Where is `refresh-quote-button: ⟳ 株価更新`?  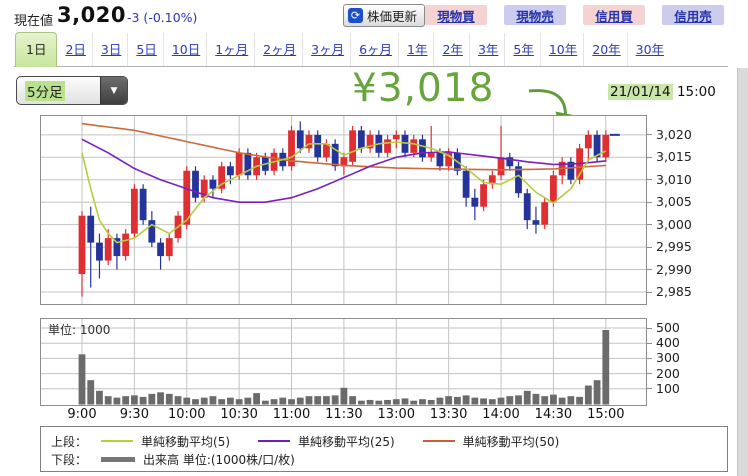 refresh-quote-button: ⟳ 株価更新 is located at coordinates (384, 15).